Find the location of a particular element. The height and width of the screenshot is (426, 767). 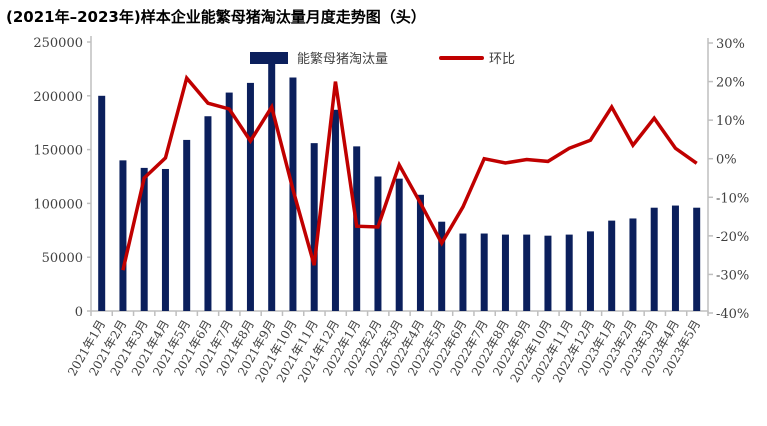

left-tick-label: 50000 is located at coordinates (62, 258).